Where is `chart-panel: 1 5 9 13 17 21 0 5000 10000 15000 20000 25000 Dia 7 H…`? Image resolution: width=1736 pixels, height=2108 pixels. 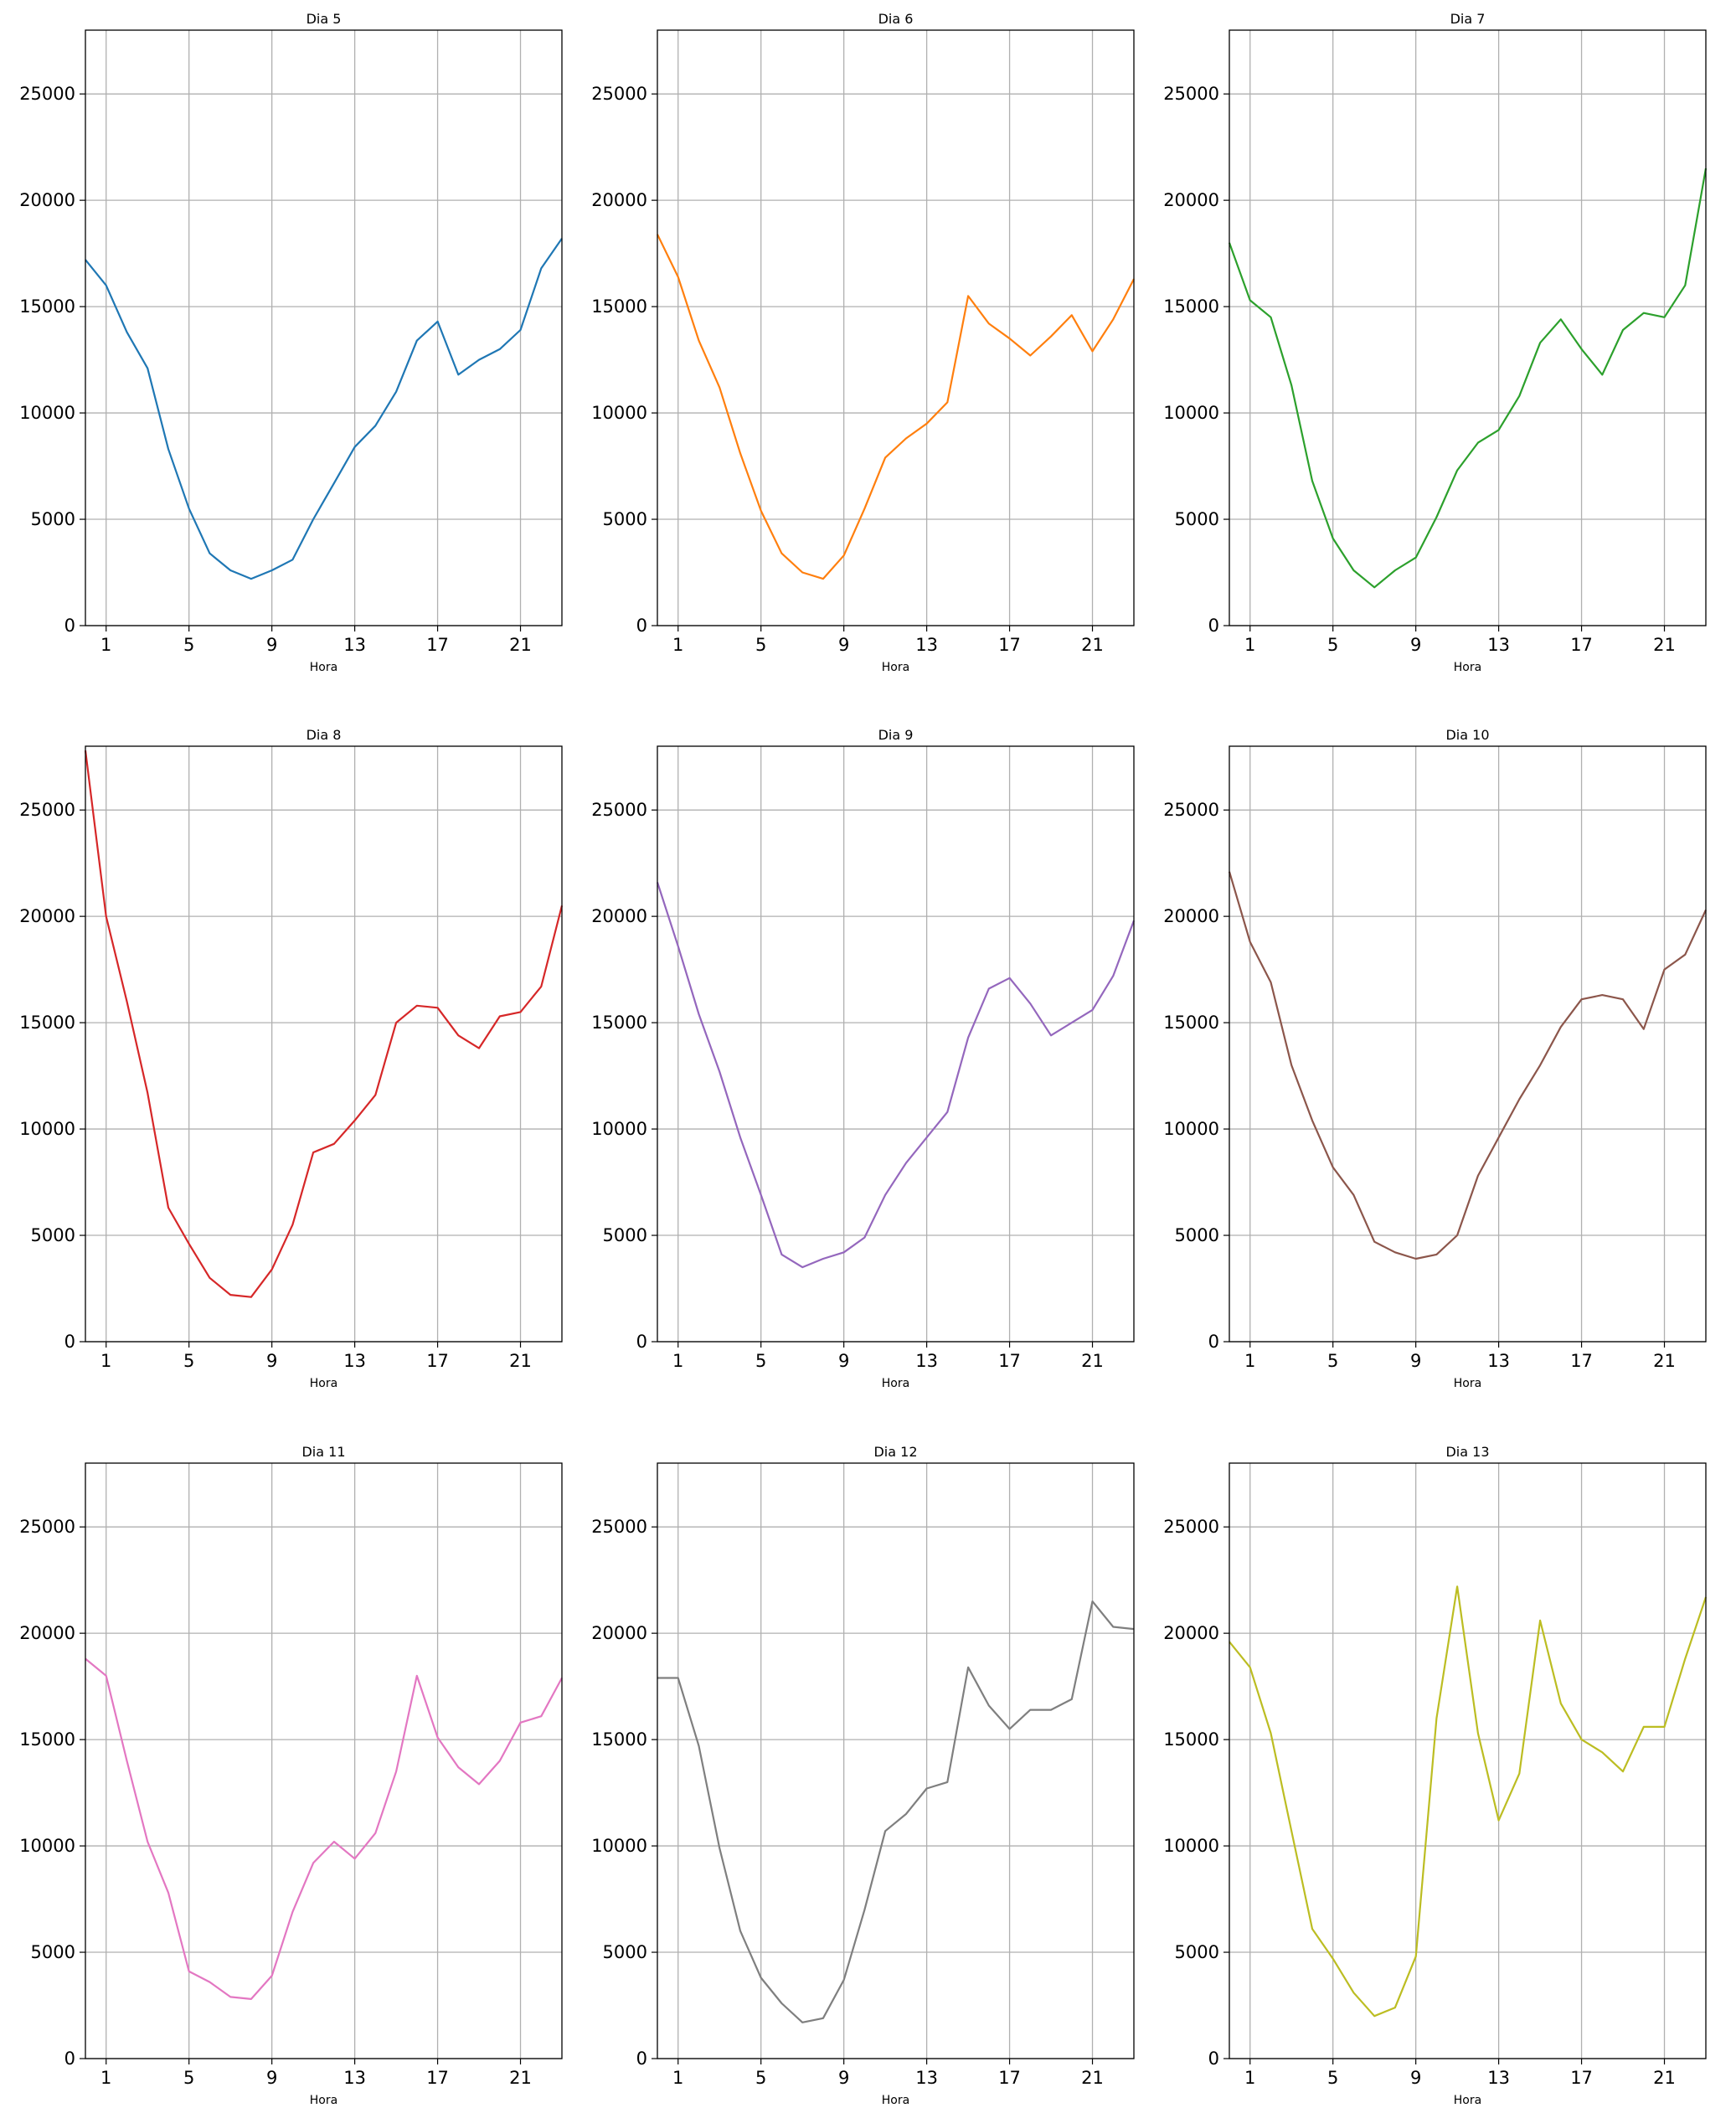 chart-panel: 1 5 9 13 17 21 0 5000 10000 15000 20000 25000 Dia 7 H… is located at coordinates (1435, 342).